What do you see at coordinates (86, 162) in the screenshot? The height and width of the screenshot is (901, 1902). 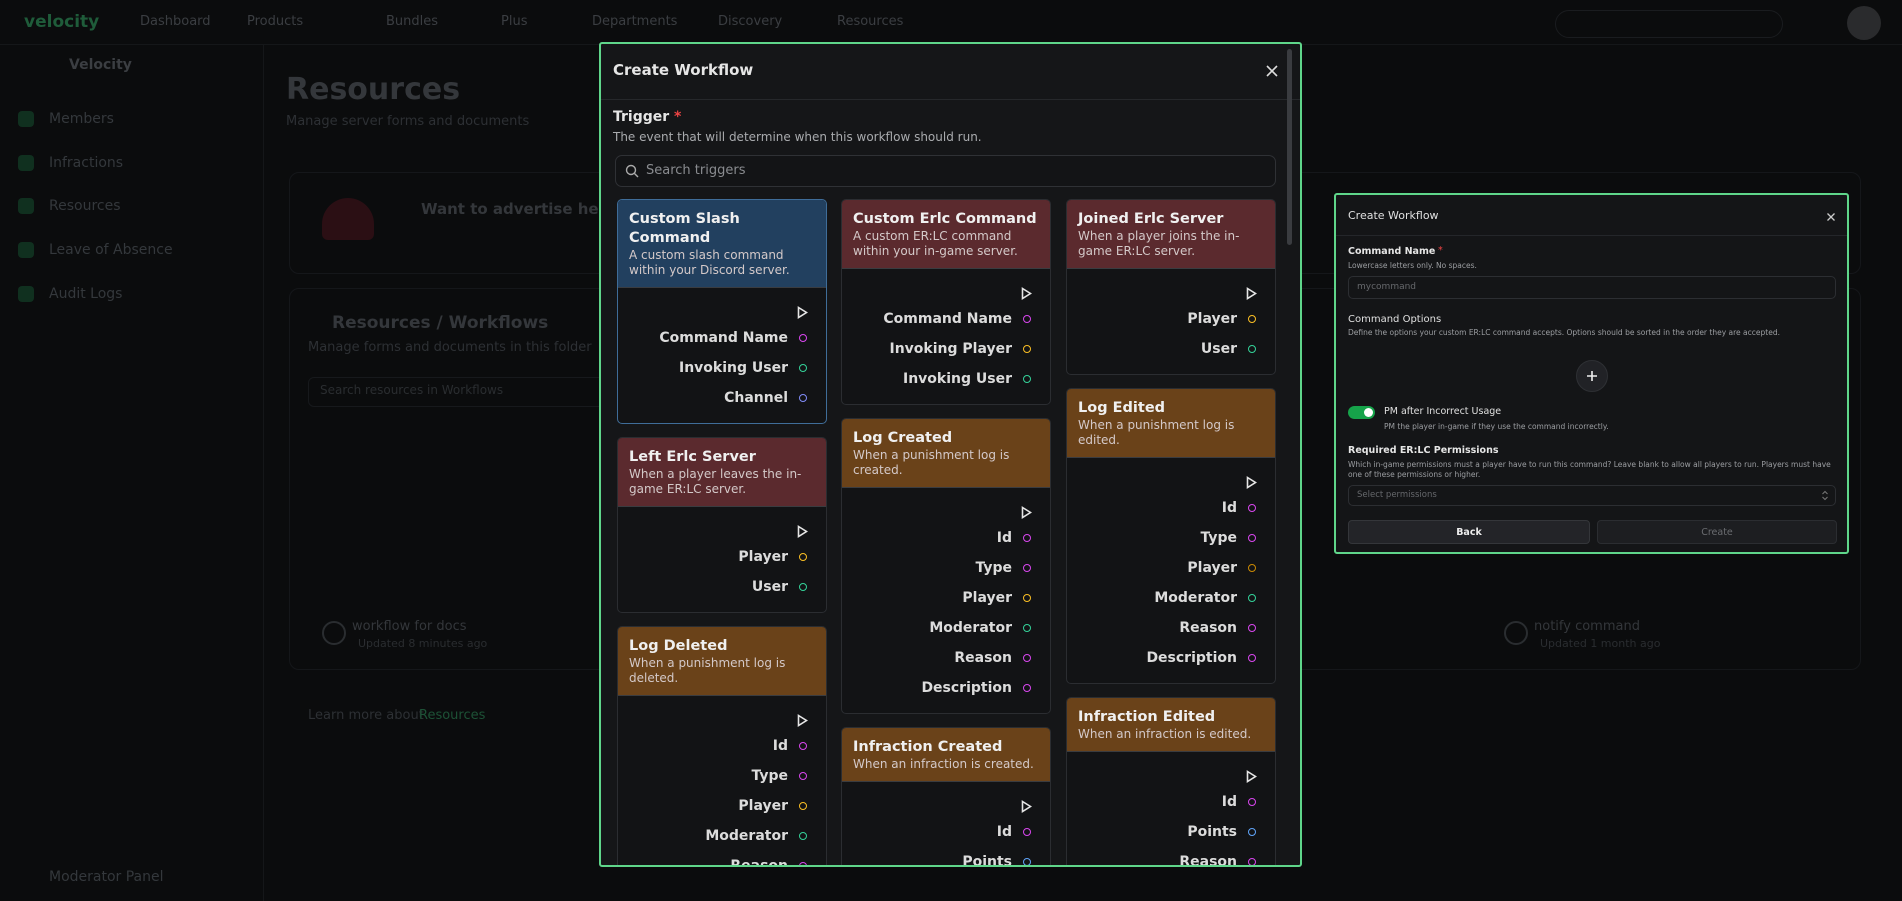 I see `sidebar-item: Infractions` at bounding box center [86, 162].